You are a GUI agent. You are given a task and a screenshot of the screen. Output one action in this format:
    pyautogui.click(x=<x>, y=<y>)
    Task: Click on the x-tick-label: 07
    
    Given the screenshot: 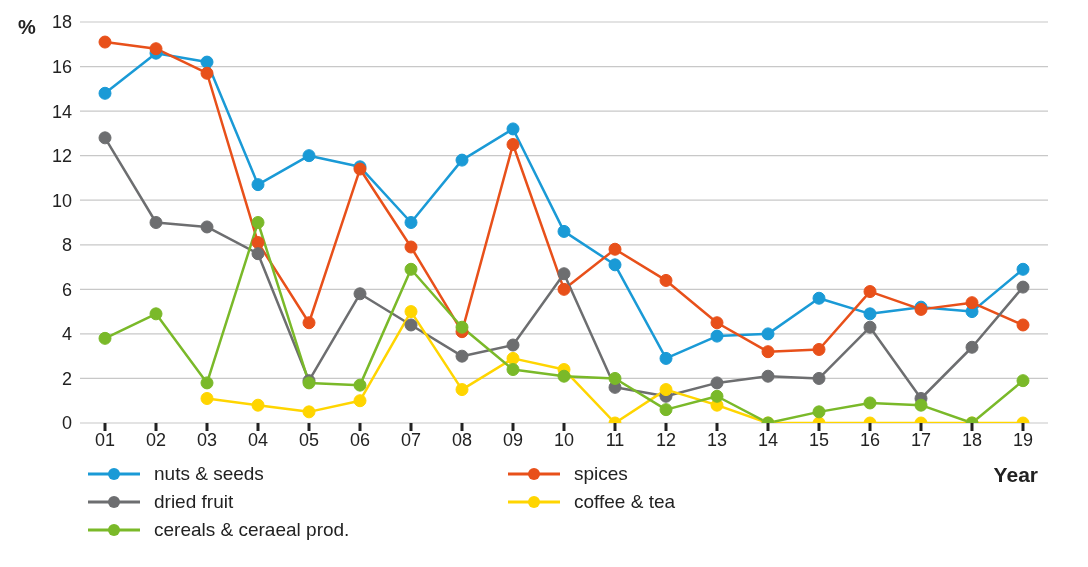 What is the action you would take?
    pyautogui.click(x=411, y=439)
    